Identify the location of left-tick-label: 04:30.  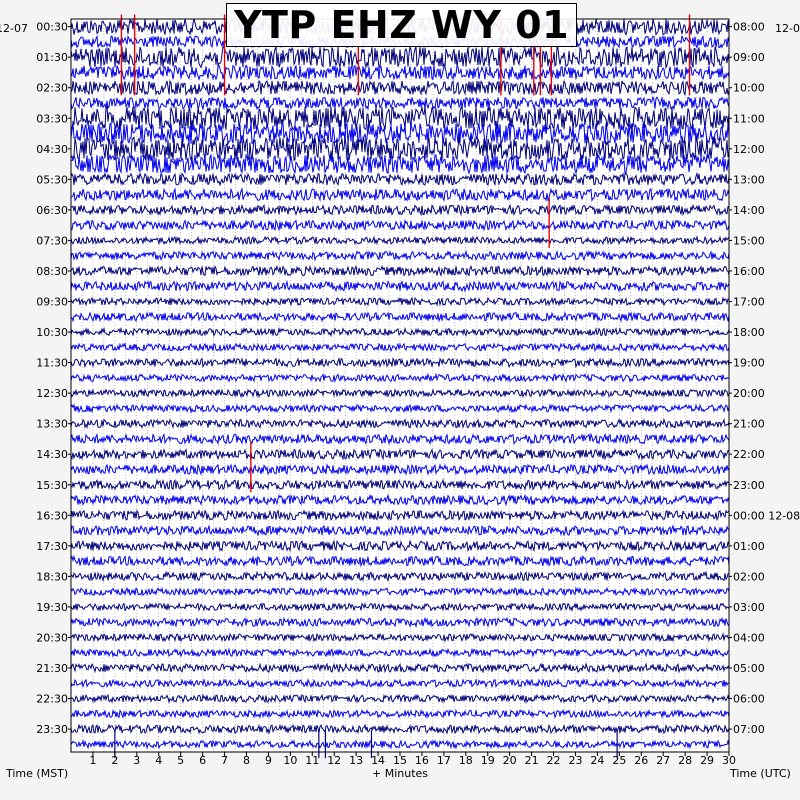
(52, 149).